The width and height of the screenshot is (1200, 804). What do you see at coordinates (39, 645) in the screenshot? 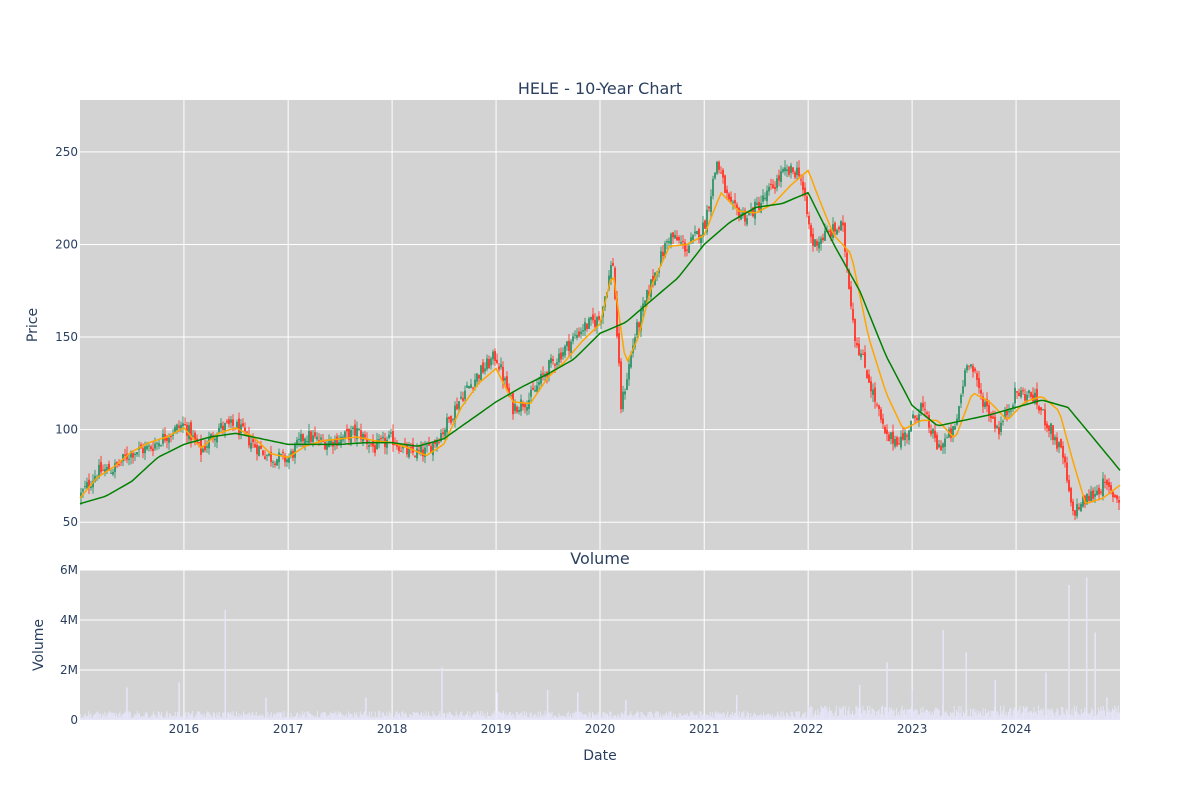
I see `volume-y-axis-label: Volume` at bounding box center [39, 645].